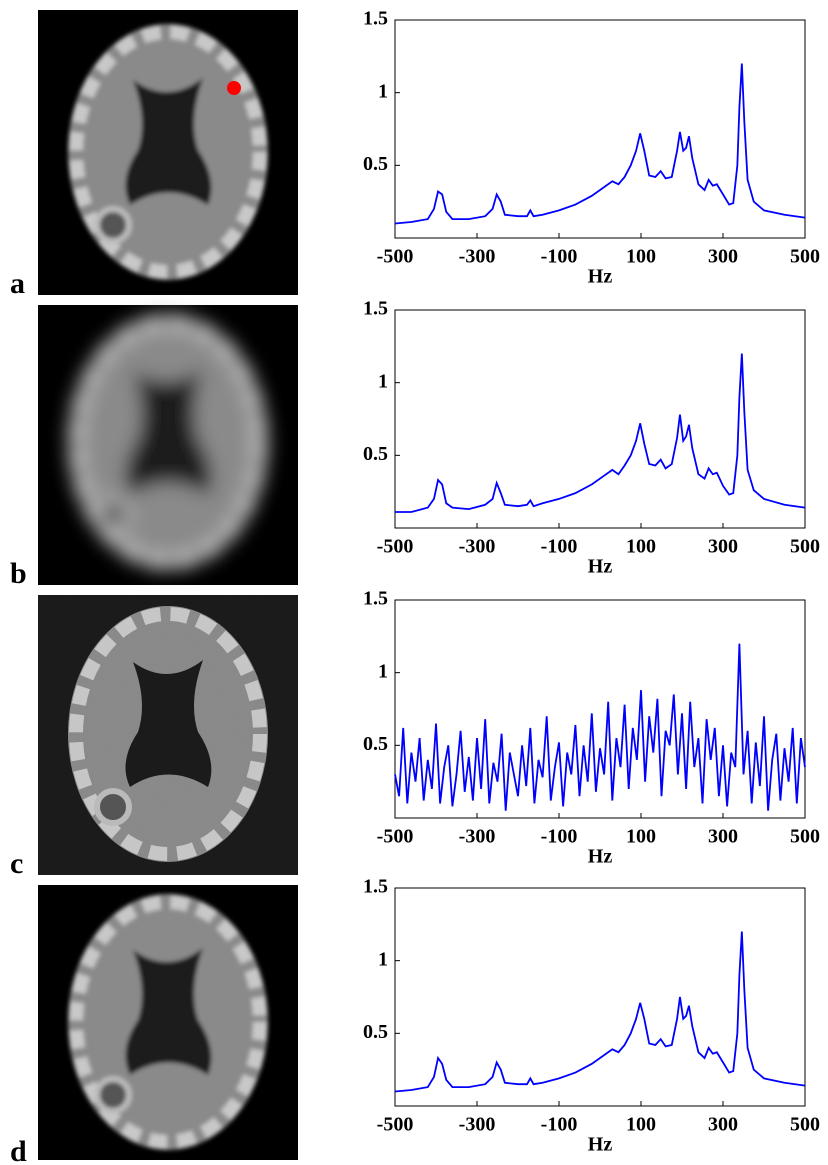  Describe the element at coordinates (234, 88) in the screenshot. I see `voxel-marker` at that location.